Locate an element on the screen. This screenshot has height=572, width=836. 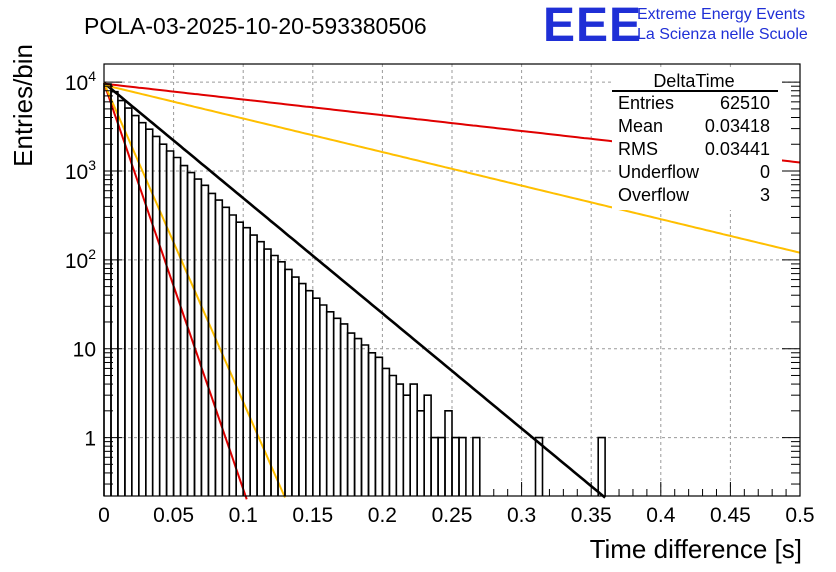
stats-box-bg is located at coordinates (697, 140).